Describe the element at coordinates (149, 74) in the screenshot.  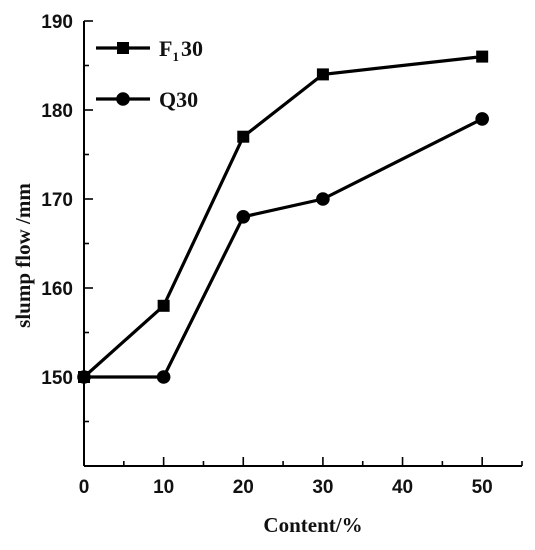
I see `legend: F130 Q30` at that location.